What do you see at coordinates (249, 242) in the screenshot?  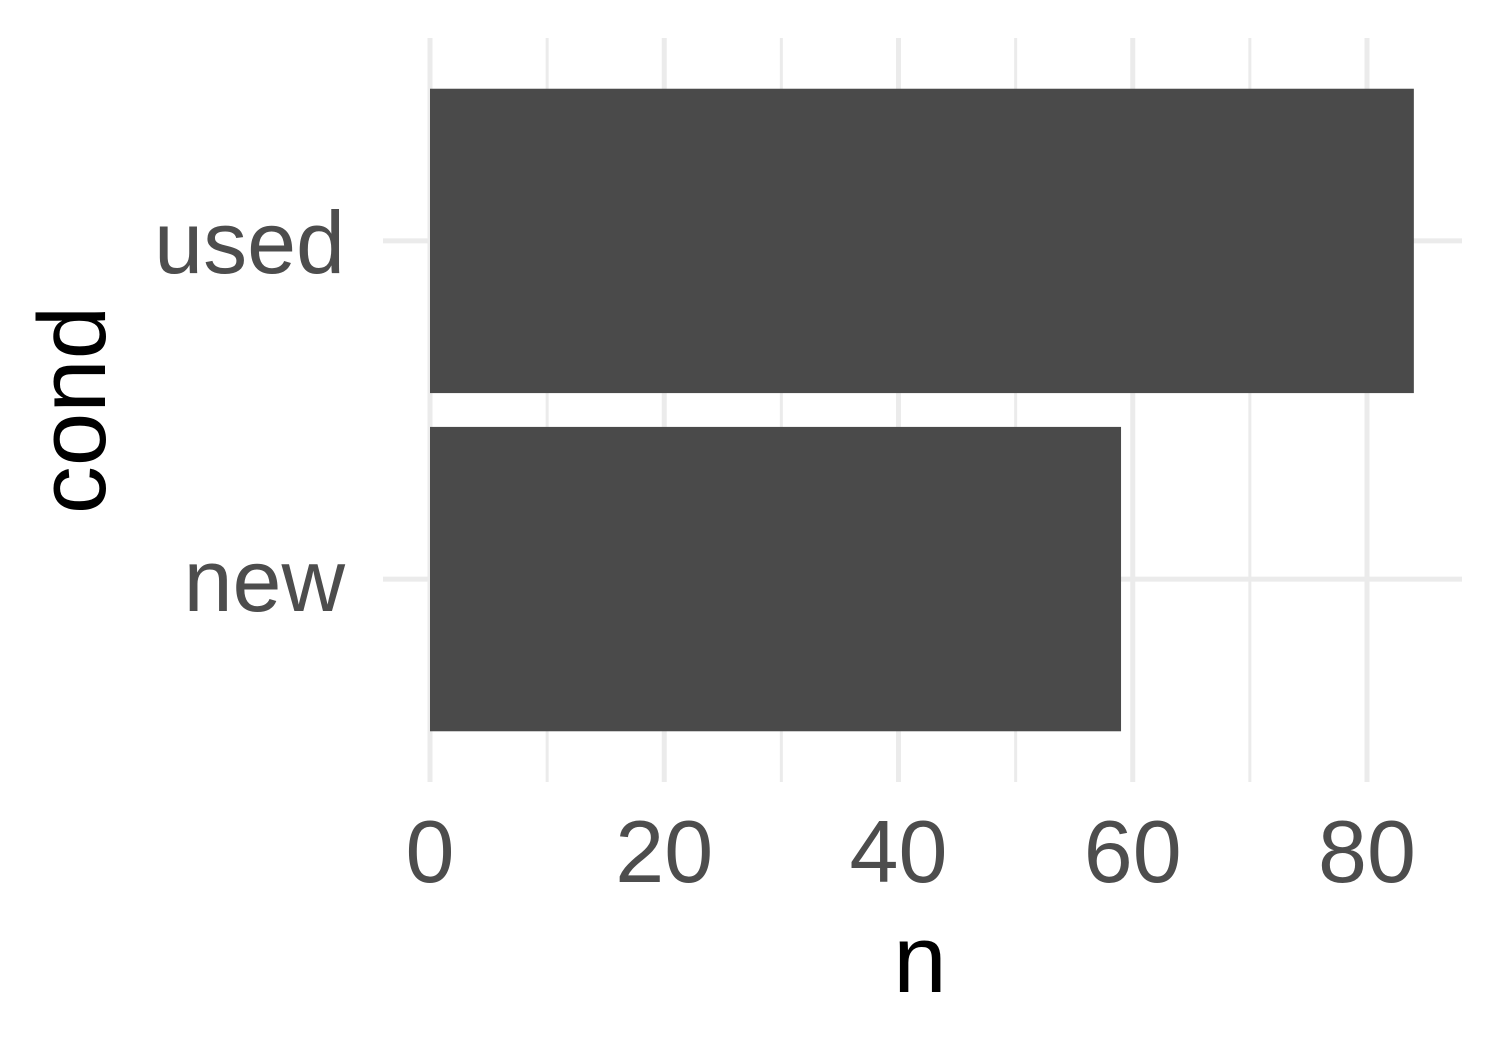 I see `y-tick-label-used: used` at bounding box center [249, 242].